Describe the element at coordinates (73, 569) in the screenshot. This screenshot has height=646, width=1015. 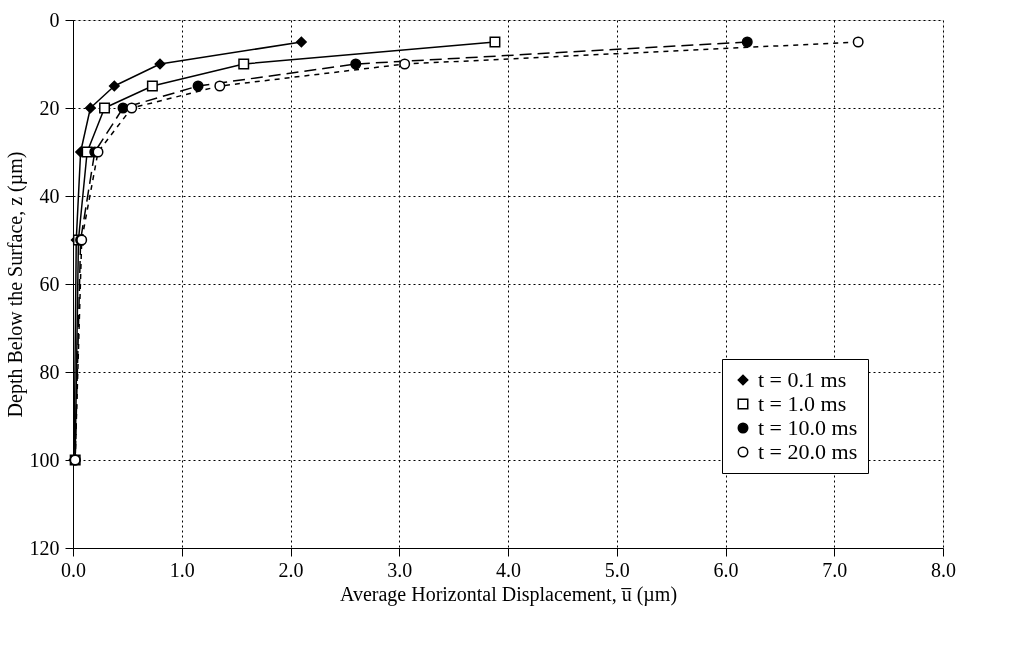
I see `x-tick-label: 0.0` at that location.